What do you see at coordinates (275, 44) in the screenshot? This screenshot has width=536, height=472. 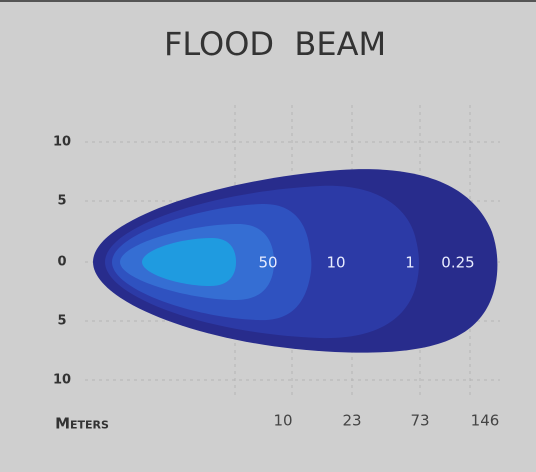 I see `title: FLOOD BEAM` at bounding box center [275, 44].